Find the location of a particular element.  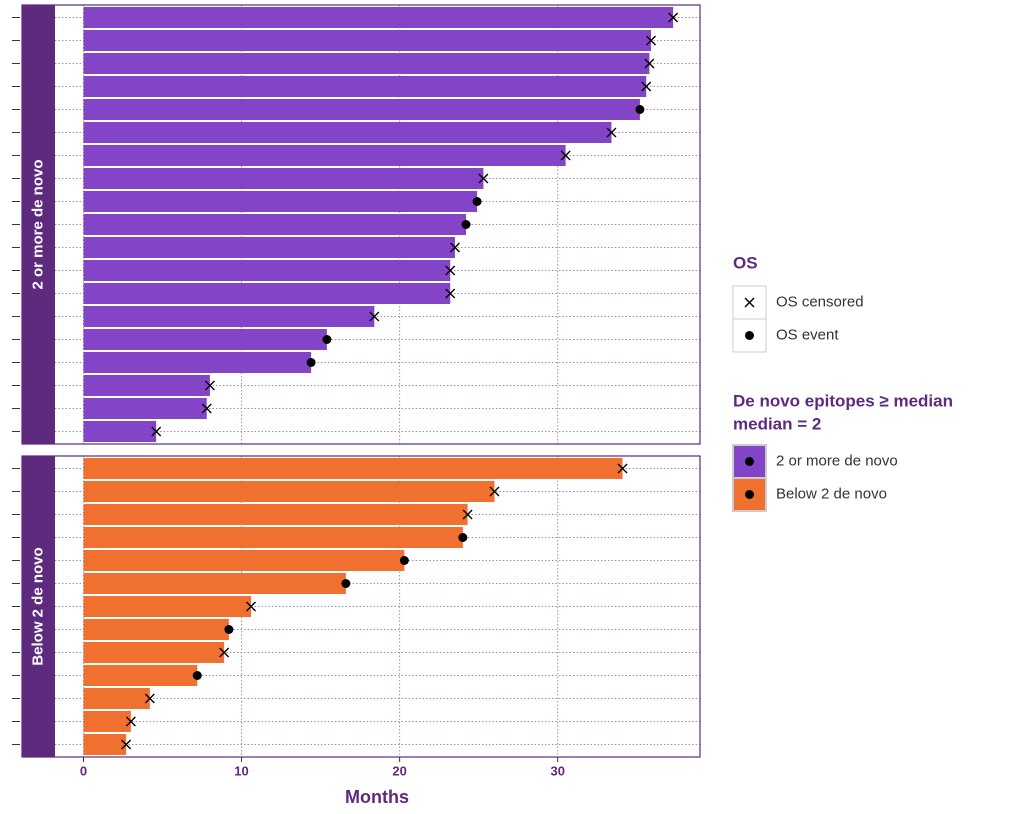

x-tick-label: 30 is located at coordinates (557, 770).